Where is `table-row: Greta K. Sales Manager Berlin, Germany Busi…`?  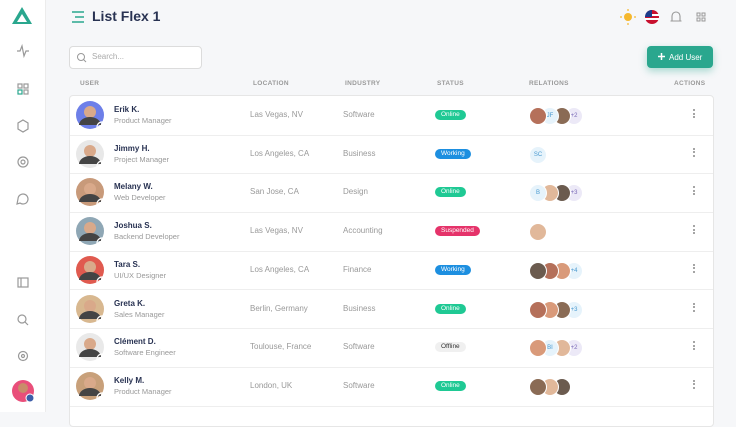 table-row: Greta K. Sales Manager Berlin, Germany Busi… is located at coordinates (391, 310).